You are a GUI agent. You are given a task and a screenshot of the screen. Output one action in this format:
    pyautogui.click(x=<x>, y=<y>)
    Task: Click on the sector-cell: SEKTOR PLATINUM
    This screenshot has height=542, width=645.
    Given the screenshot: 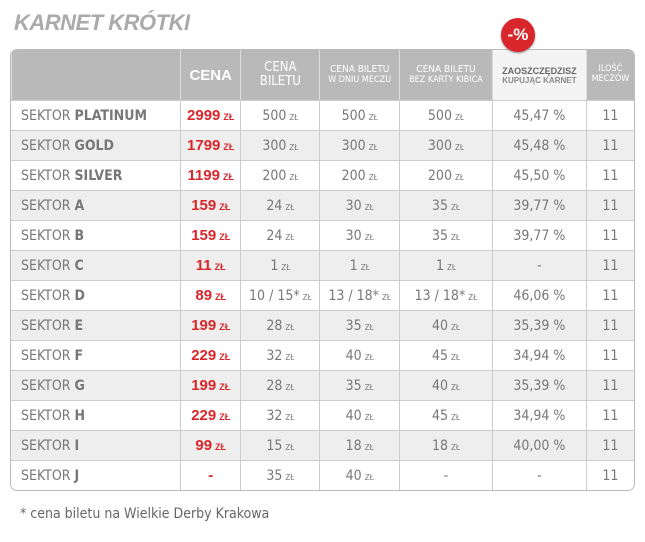 What is the action you would take?
    pyautogui.click(x=96, y=115)
    